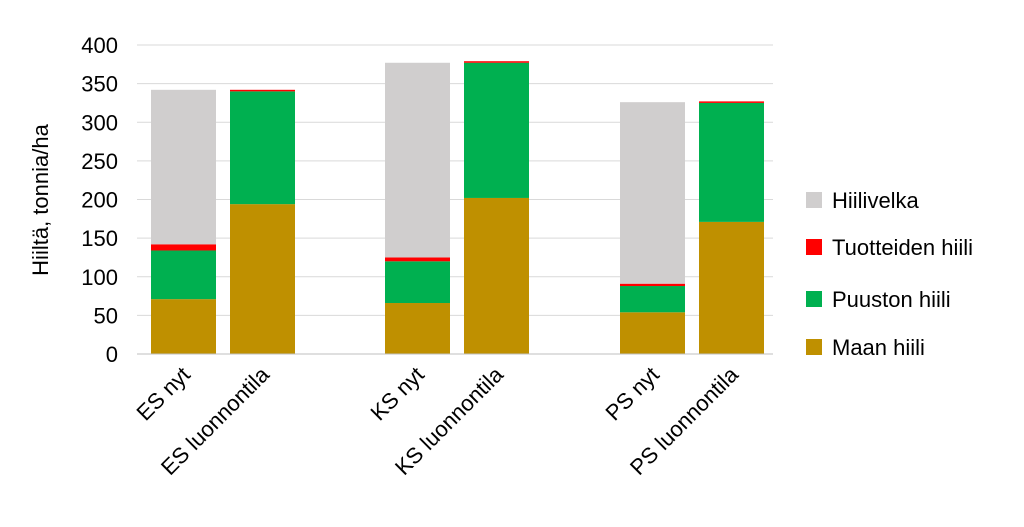 This screenshot has height=527, width=1024. What do you see at coordinates (633, 394) in the screenshot?
I see `category-label: PS nyt` at bounding box center [633, 394].